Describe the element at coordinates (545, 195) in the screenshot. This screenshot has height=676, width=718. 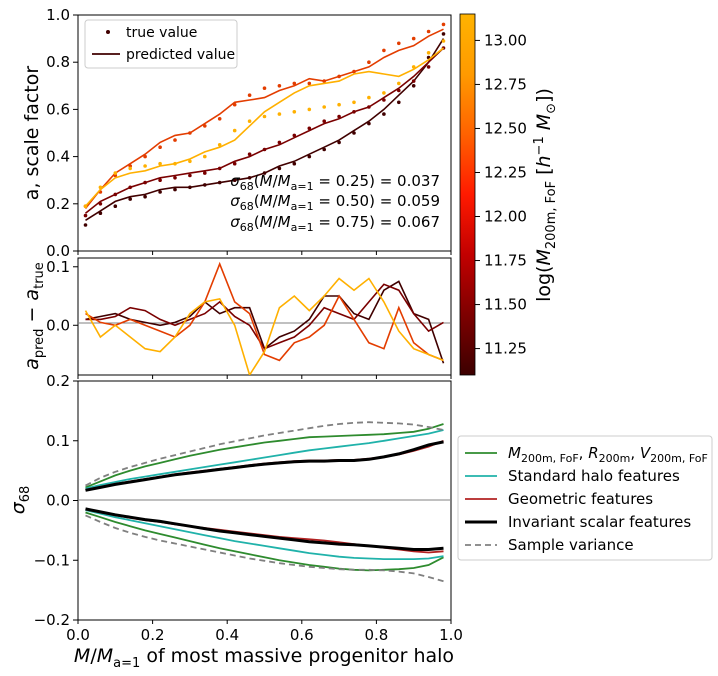
I see `colorbar-label: log(M200m, FoF [h−1 M⊙])` at that location.